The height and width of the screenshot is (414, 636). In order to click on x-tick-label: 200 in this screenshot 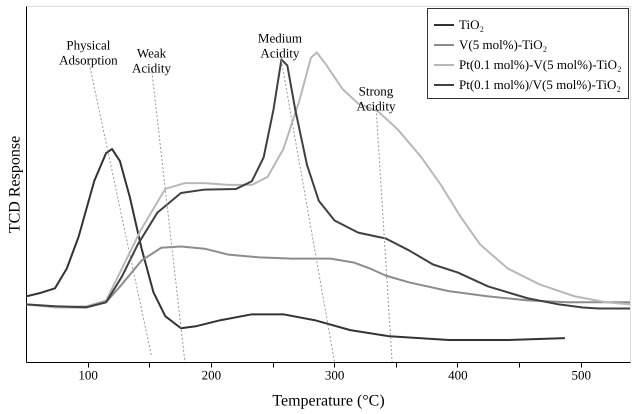, I will do `click(212, 375)`.